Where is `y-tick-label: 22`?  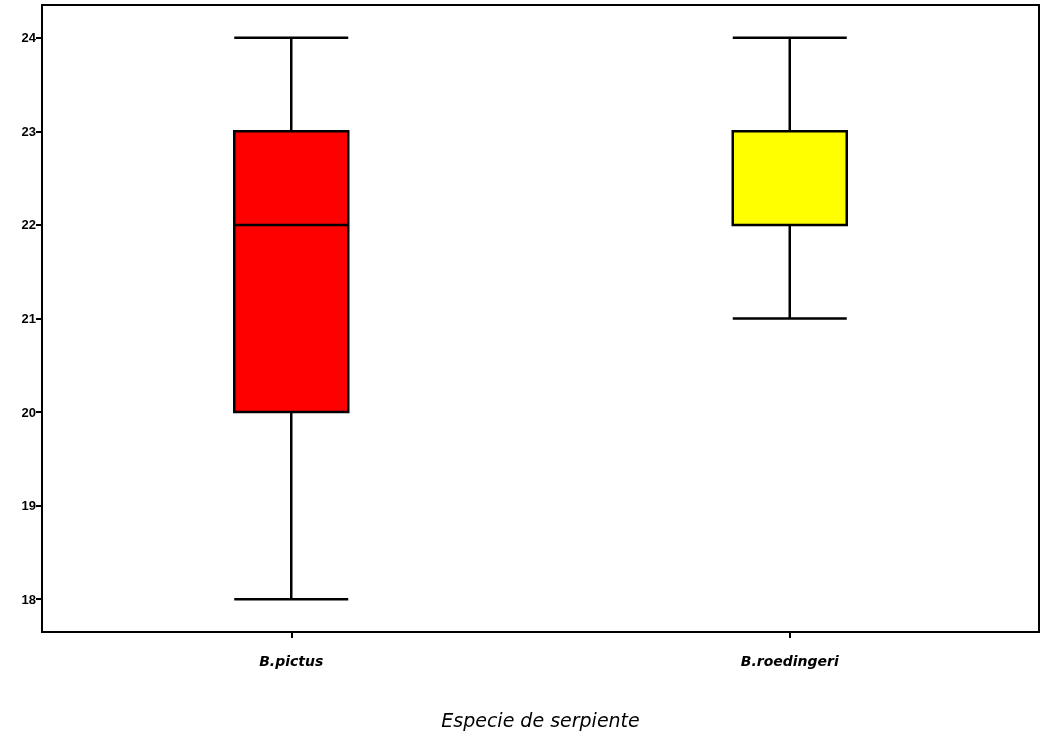 y-tick-label: 22 is located at coordinates (28, 225).